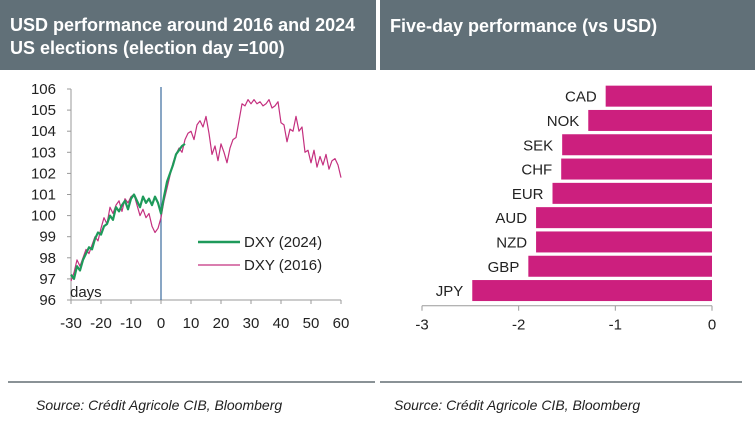 The width and height of the screenshot is (755, 426). Describe the element at coordinates (191, 323) in the screenshot. I see `x-tick-label: 10` at that location.